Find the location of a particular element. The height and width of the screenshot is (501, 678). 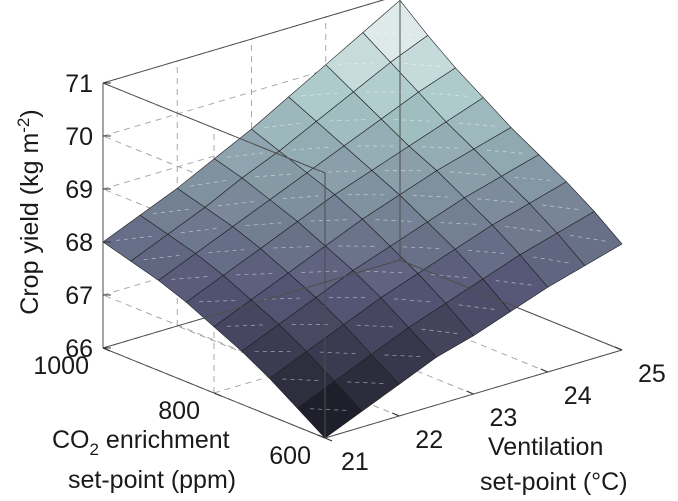

x-tick-label: 22 is located at coordinates (429, 440).